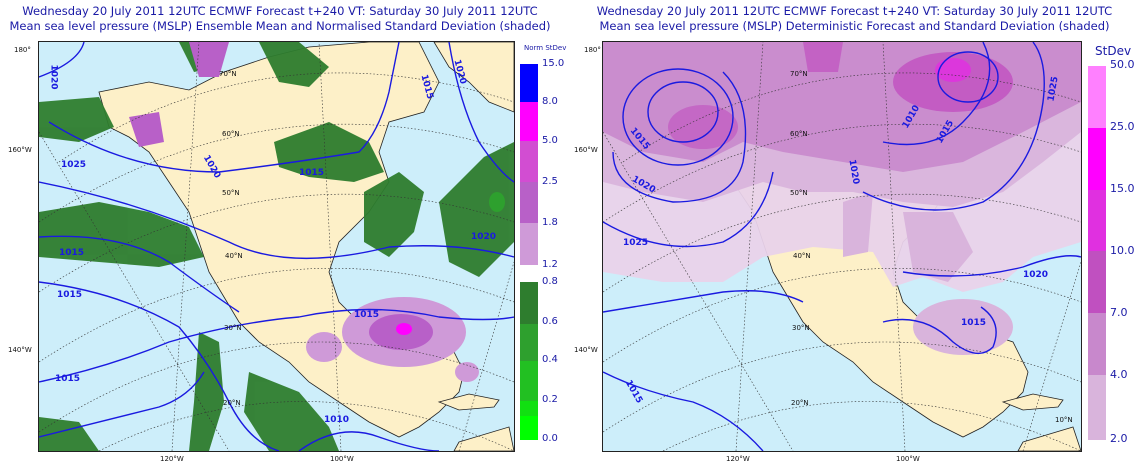 This screenshot has width=1139, height=468. I want to click on lat-label: 10°N, so click(1064, 420).